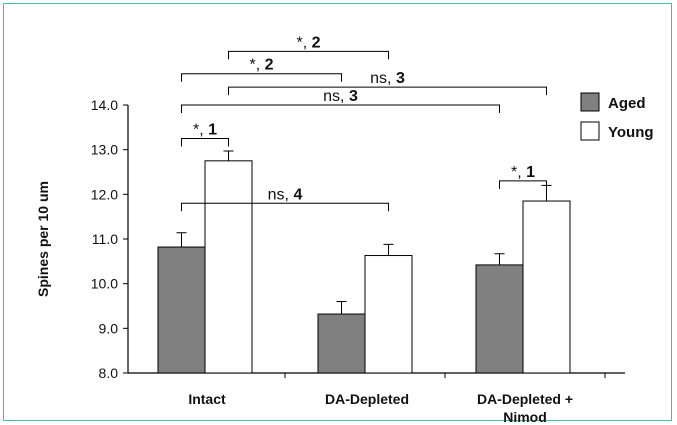 This screenshot has width=677, height=425. I want to click on legend-label-aged: Aged, so click(627, 103).